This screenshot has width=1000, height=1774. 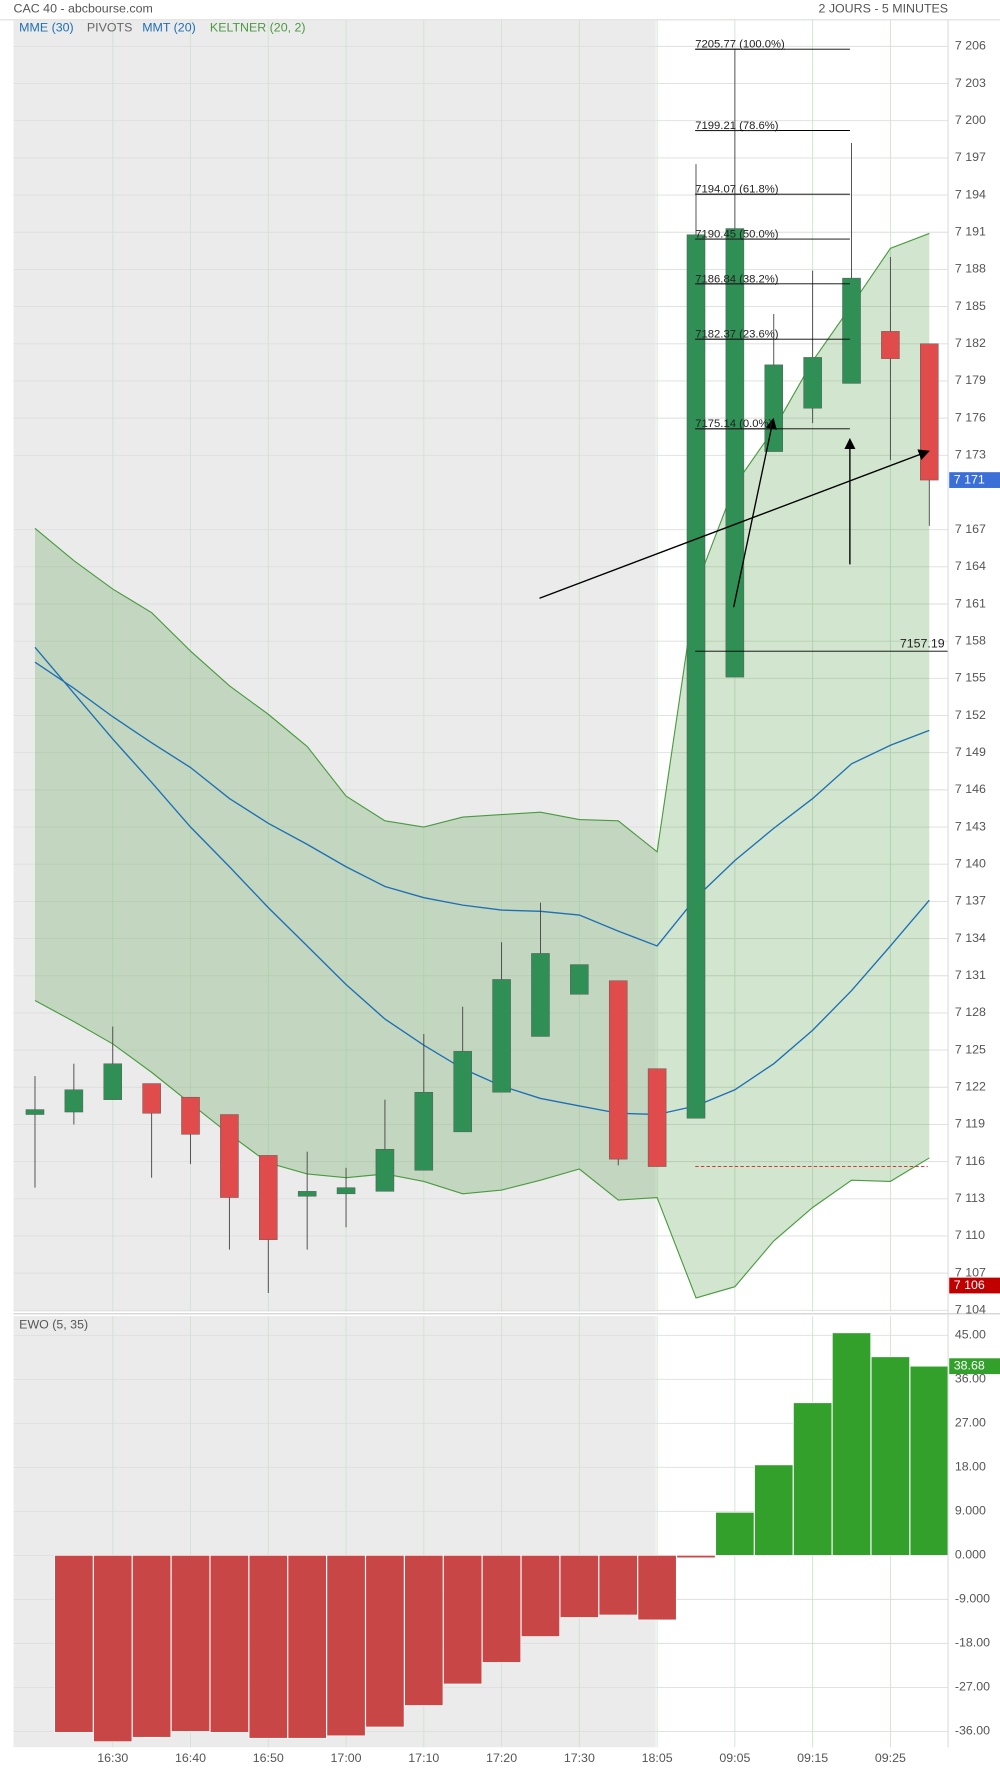 I want to click on x-tick-label: 17:20, so click(x=501, y=1758).